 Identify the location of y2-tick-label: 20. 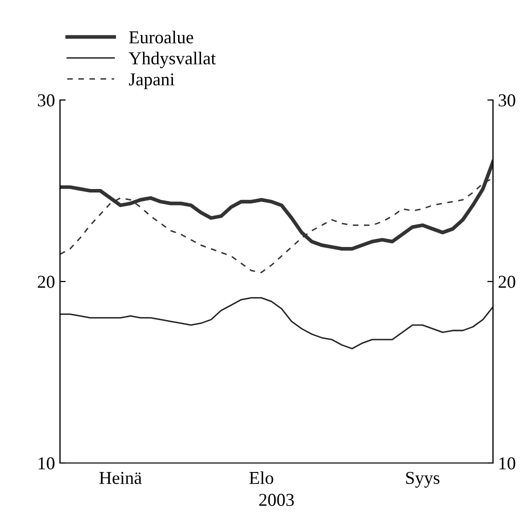
(507, 282).